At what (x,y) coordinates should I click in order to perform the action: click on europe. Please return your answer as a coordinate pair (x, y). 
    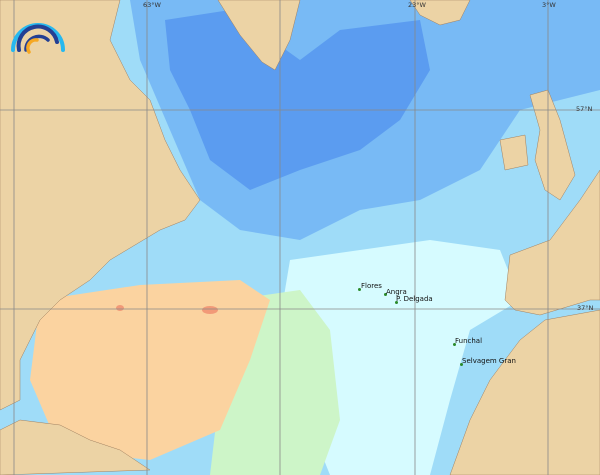
    Looking at the image, I should click on (552, 242).